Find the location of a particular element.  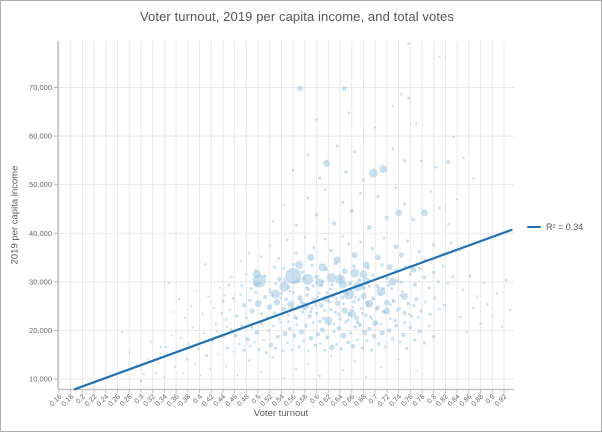

x-tick-label: 0.66 is located at coordinates (349, 400).